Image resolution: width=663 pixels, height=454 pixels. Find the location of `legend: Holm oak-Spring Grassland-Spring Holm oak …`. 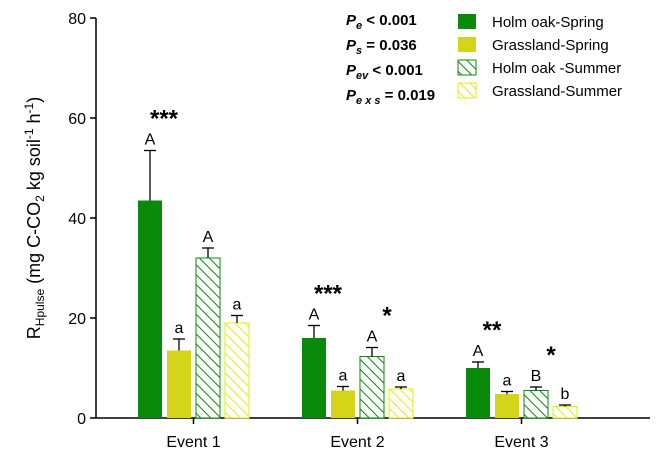

legend: Holm oak-Spring Grassland-Spring Holm oak … is located at coordinates (539, 57).